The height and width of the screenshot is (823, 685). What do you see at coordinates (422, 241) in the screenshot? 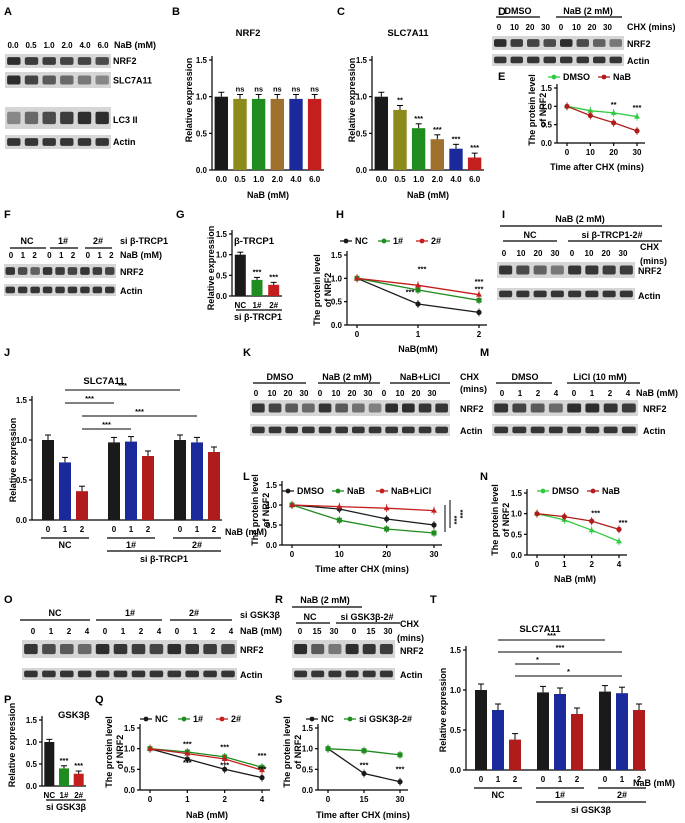
I see `panel-H-legend-marker` at bounding box center [422, 241].